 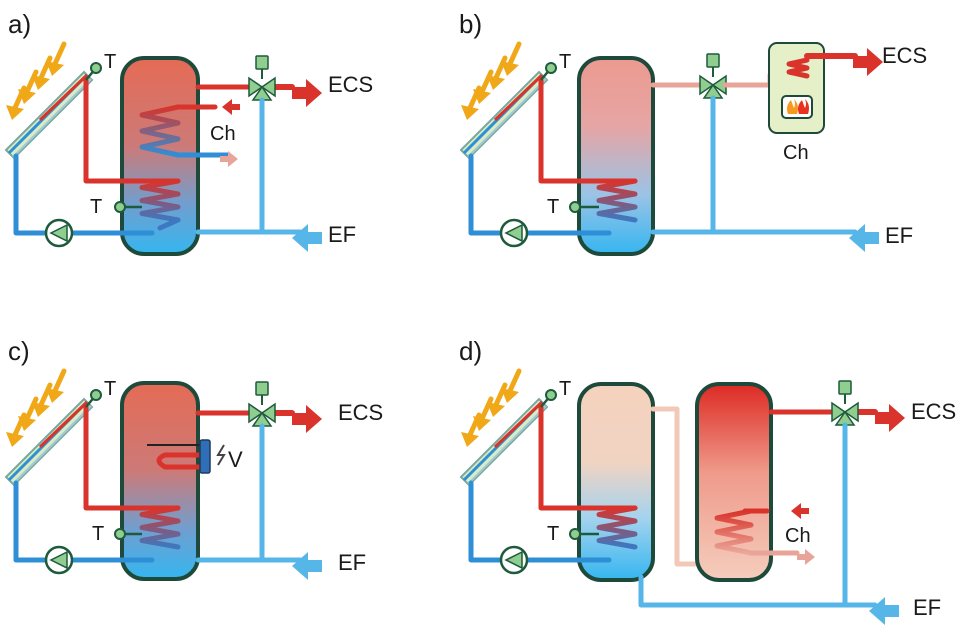 I want to click on electric-heater-housing, so click(x=205, y=456).